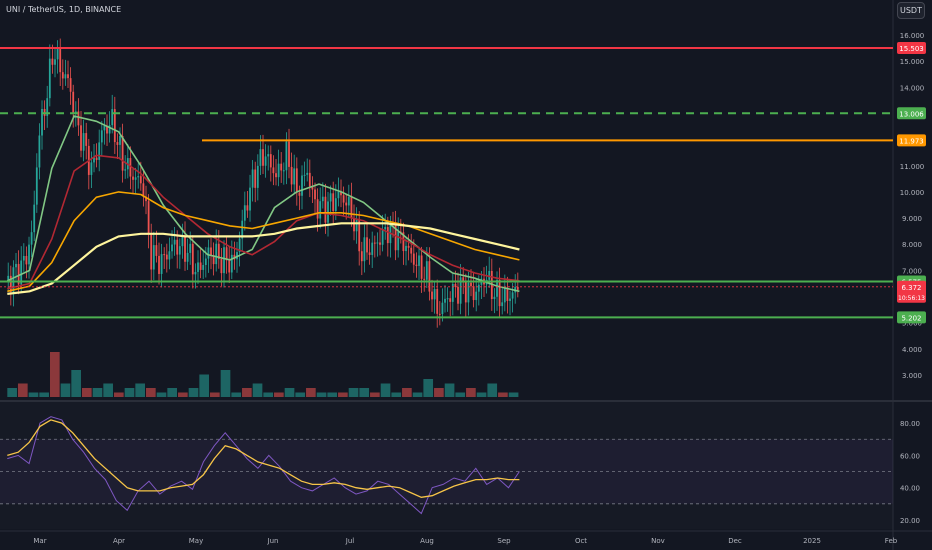  Describe the element at coordinates (263, 222) in the screenshot. I see `moving-average-line` at that location.